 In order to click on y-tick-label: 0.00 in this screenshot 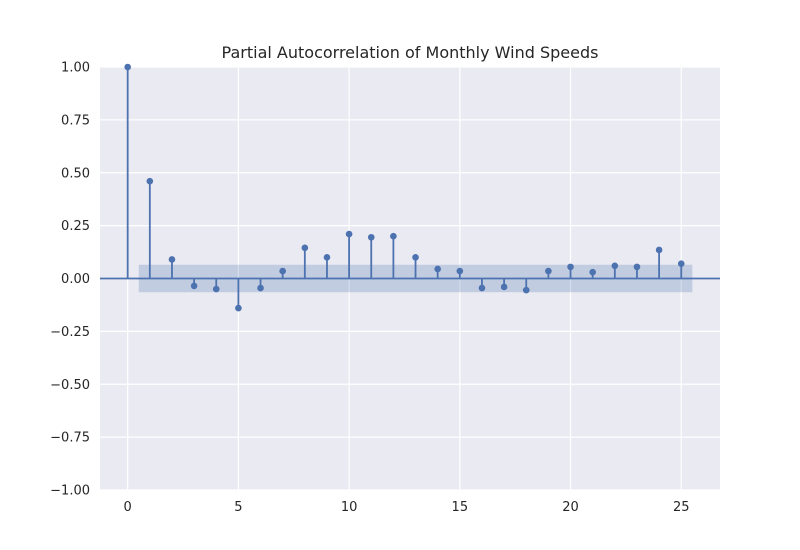, I will do `click(75, 279)`.